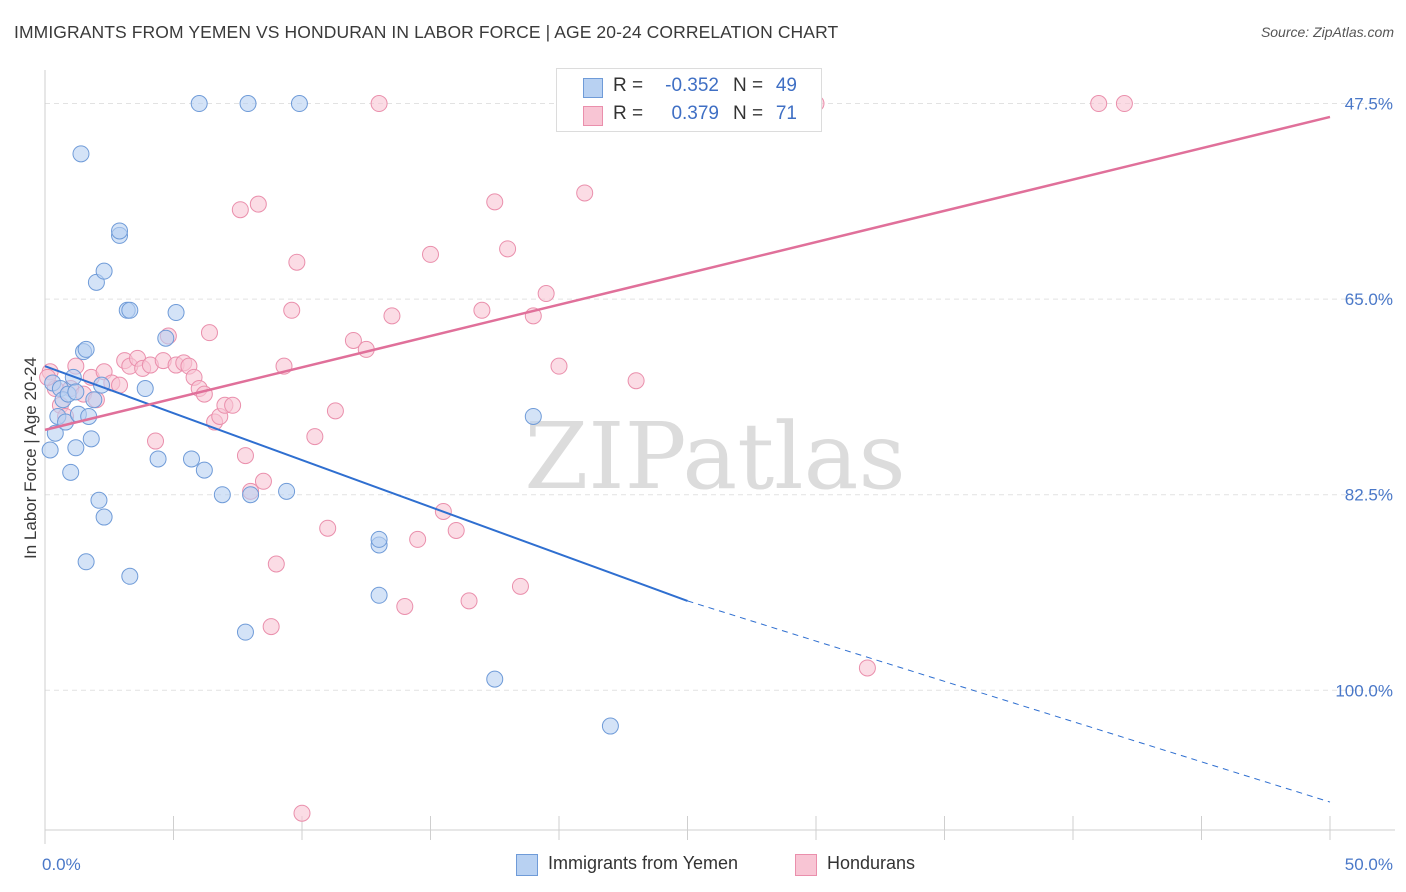  Describe the element at coordinates (593, 88) in the screenshot. I see `yemen-swatch` at that location.